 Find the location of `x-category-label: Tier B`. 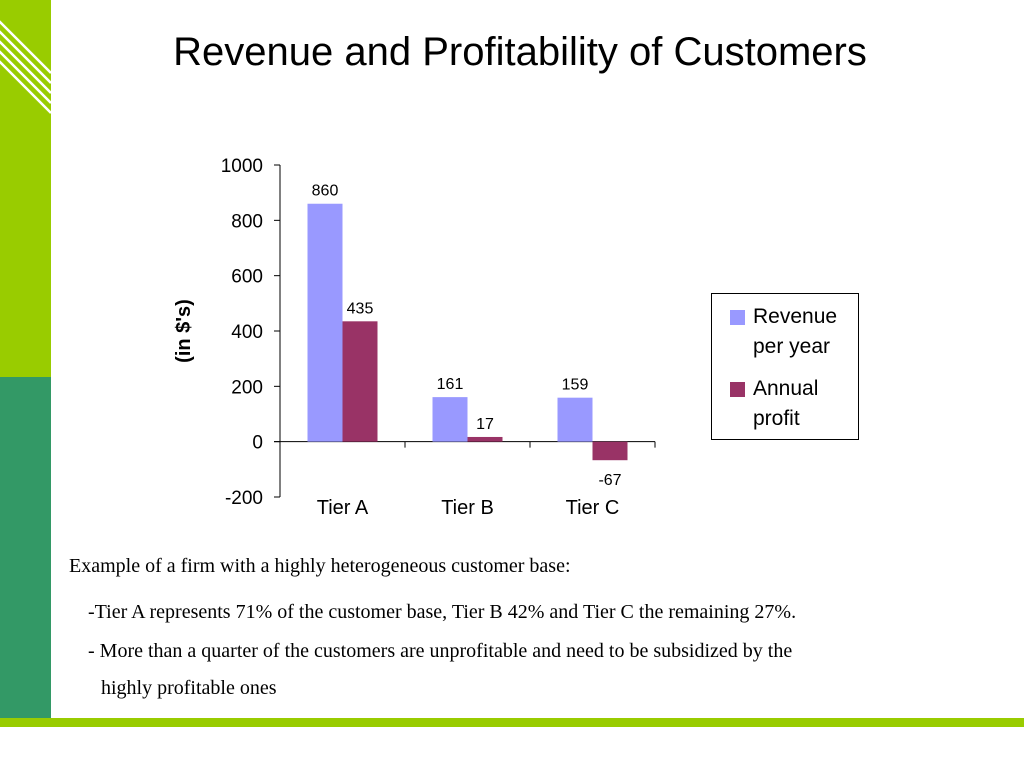

x-category-label: Tier B is located at coordinates (467, 508).